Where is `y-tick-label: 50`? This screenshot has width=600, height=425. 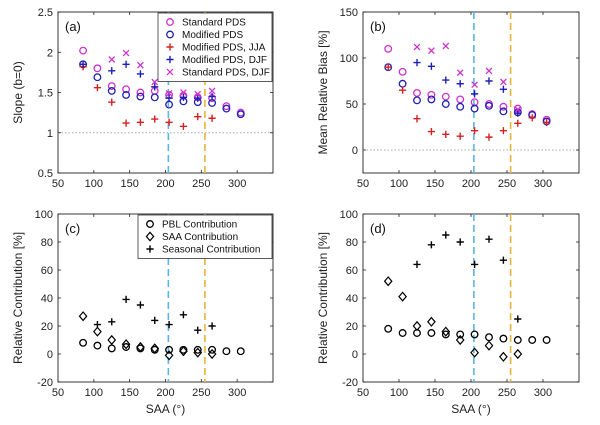
y-tick-label: 50 is located at coordinates (352, 105).